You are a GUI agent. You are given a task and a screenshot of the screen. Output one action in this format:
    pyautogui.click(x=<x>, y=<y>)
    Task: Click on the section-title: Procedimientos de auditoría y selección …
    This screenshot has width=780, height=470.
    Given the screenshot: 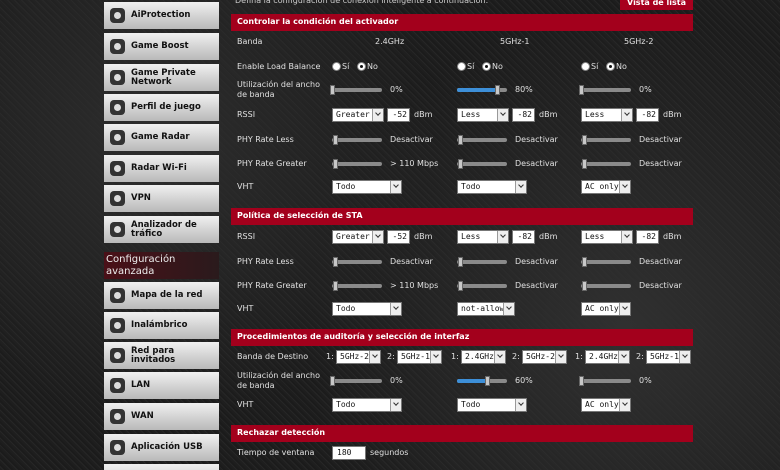 What is the action you would take?
    pyautogui.click(x=353, y=336)
    